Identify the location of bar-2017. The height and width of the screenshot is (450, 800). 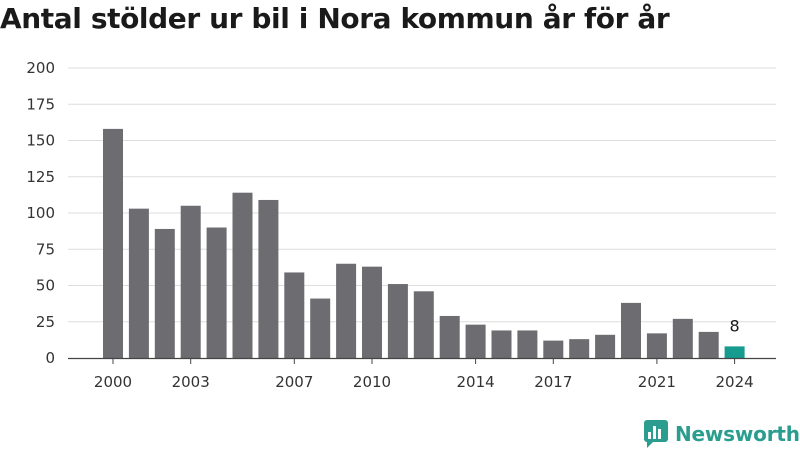
(553, 349).